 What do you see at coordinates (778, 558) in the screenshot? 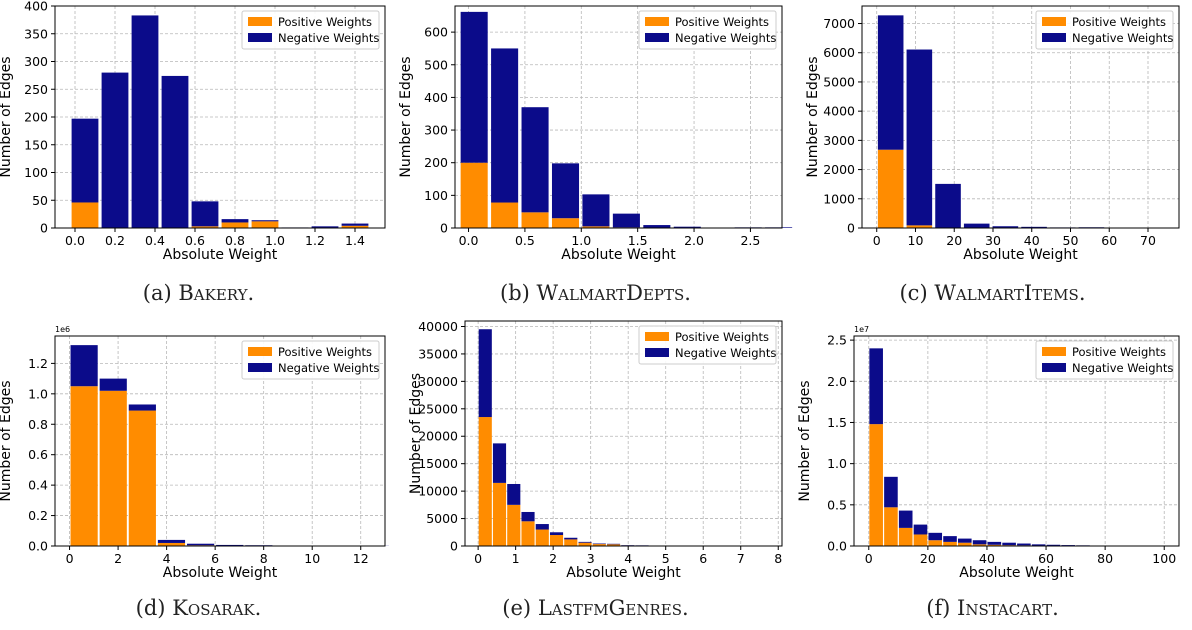
I see `x-tick-label: 8` at bounding box center [778, 558].